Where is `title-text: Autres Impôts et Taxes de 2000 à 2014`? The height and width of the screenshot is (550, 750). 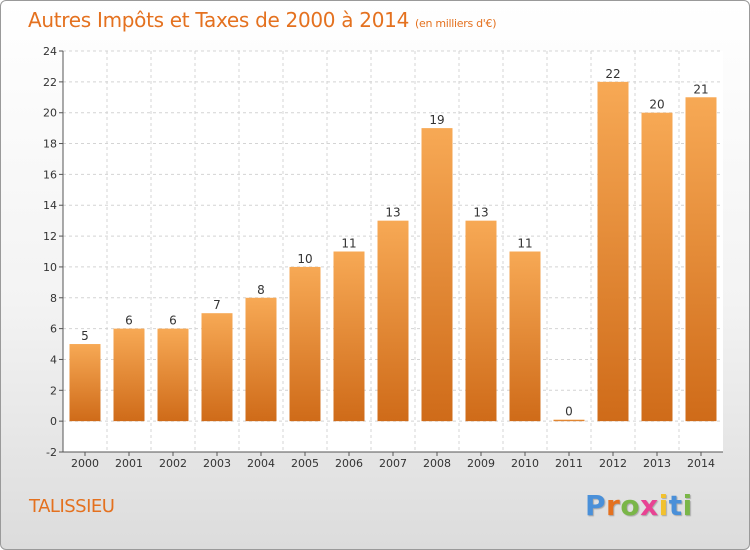 title-text: Autres Impôts et Taxes de 2000 à 2014 is located at coordinates (218, 20).